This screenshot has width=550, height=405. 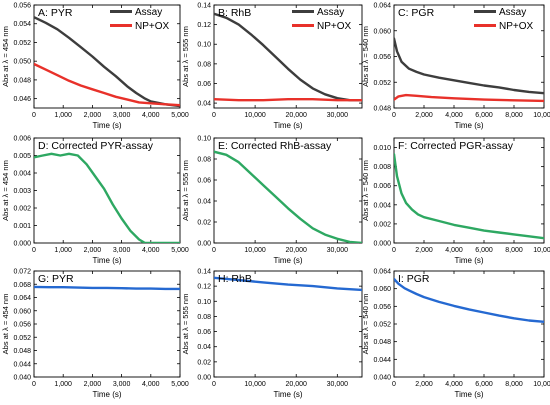 What do you see at coordinates (22, 285) in the screenshot?
I see `y-tick-label: 0.068` at bounding box center [22, 285].